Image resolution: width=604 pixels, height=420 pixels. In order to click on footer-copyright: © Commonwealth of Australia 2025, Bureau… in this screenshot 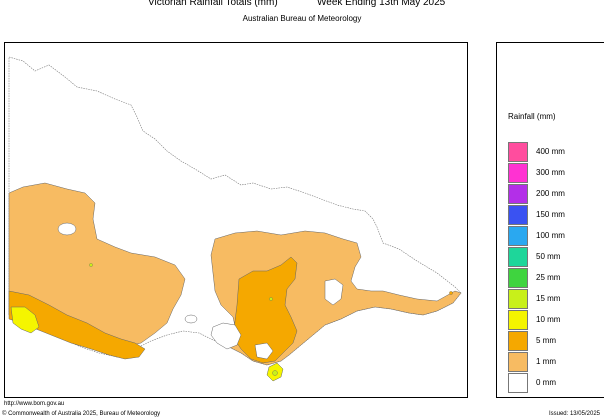, I will do `click(81, 414)`.